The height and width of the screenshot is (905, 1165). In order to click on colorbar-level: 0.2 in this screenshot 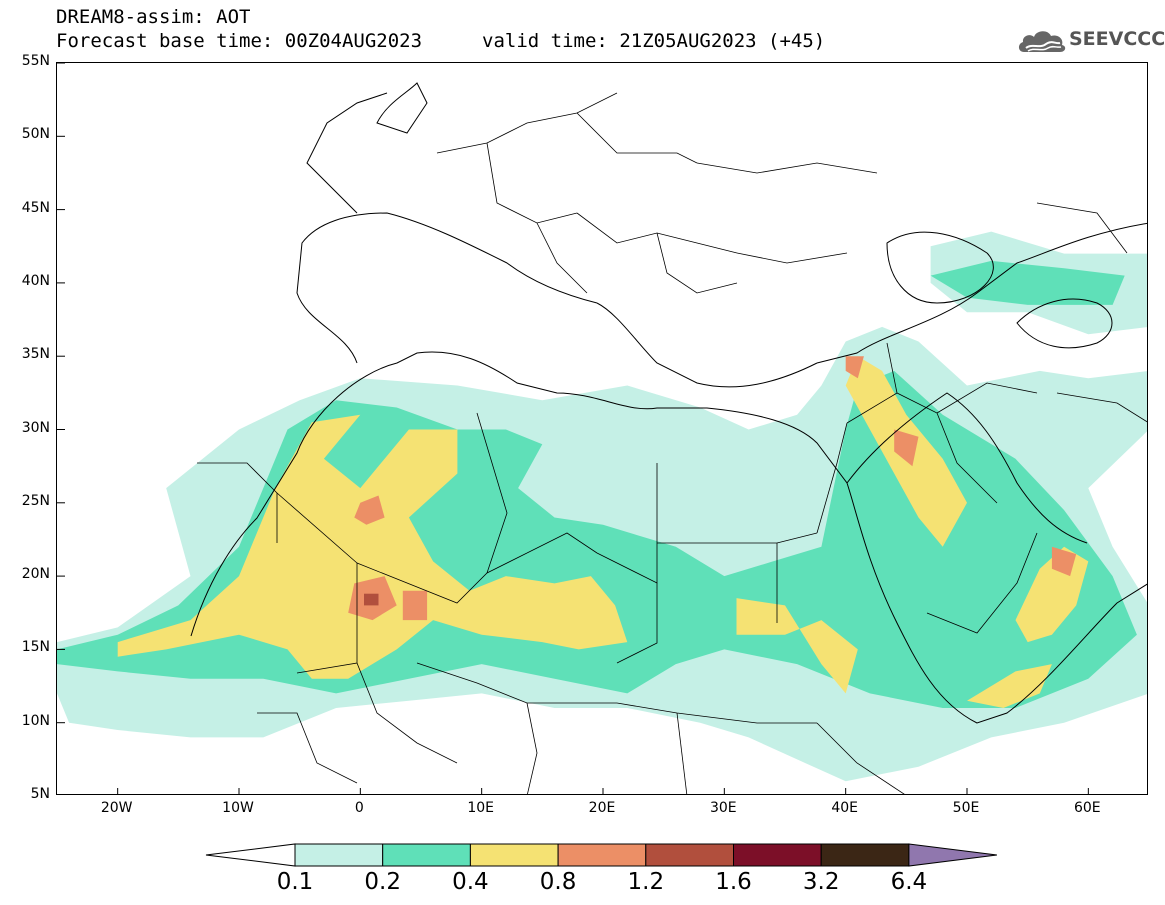, I will do `click(382, 882)`.